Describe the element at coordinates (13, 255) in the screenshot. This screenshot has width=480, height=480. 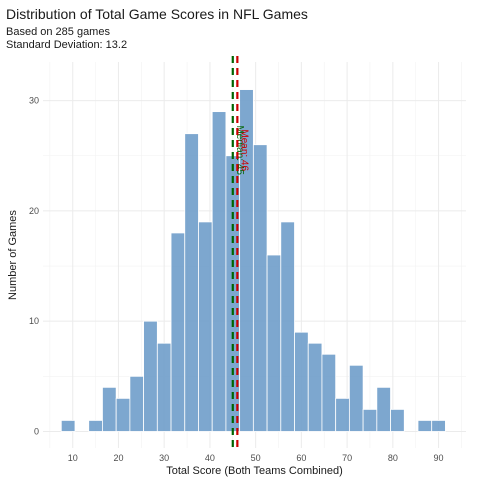
I see `y-axis-title: Number of Games` at that location.